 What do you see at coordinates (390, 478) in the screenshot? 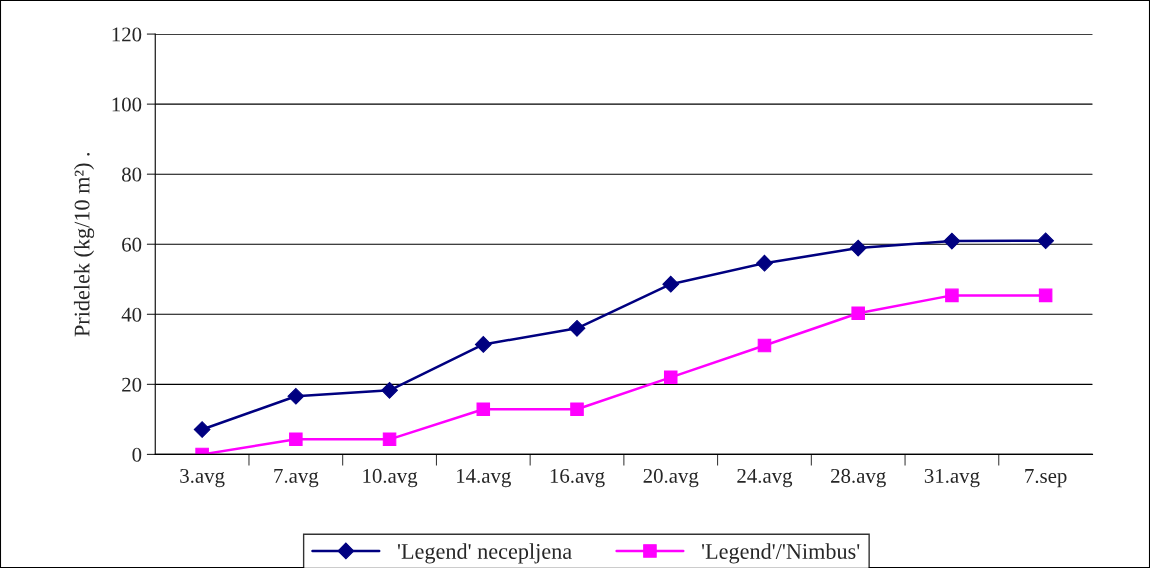
I see `x-tick-label: 10.avg` at bounding box center [390, 478].